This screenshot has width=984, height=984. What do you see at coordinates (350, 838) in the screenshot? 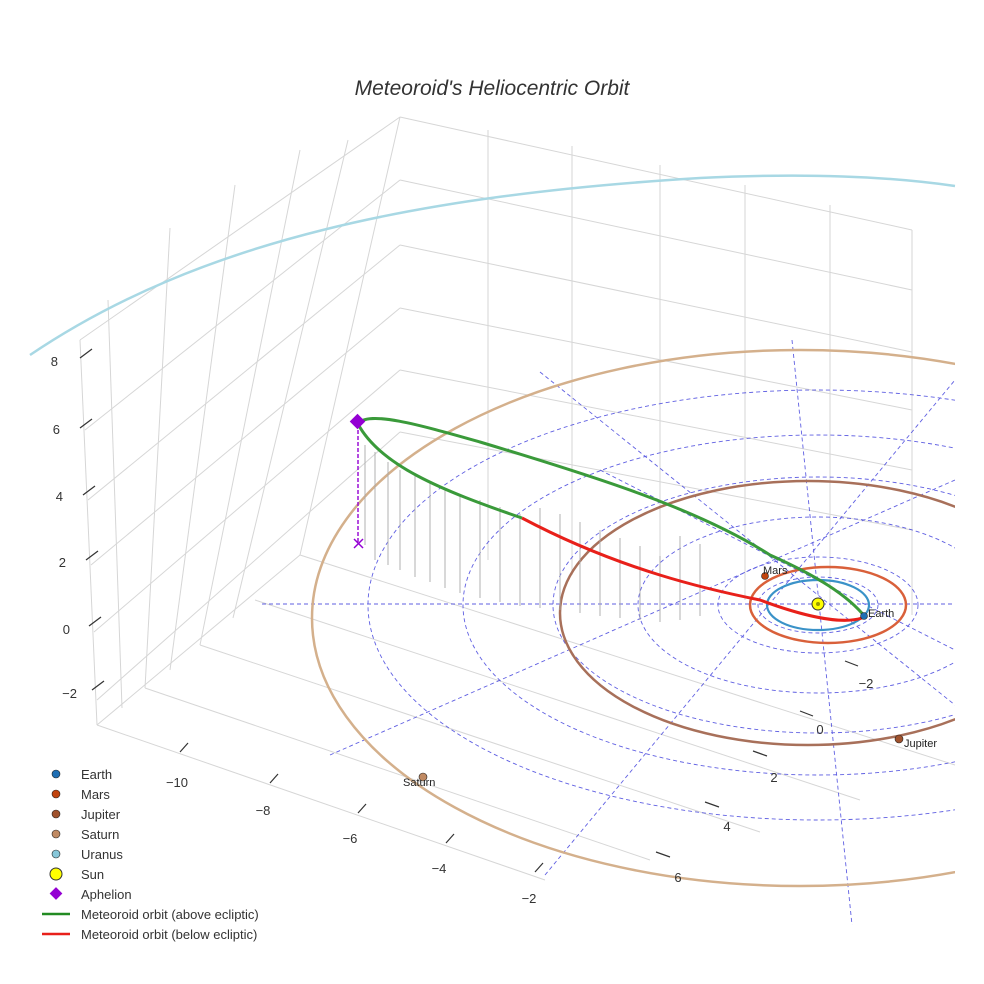
I see `x-tick: −6` at bounding box center [350, 838].